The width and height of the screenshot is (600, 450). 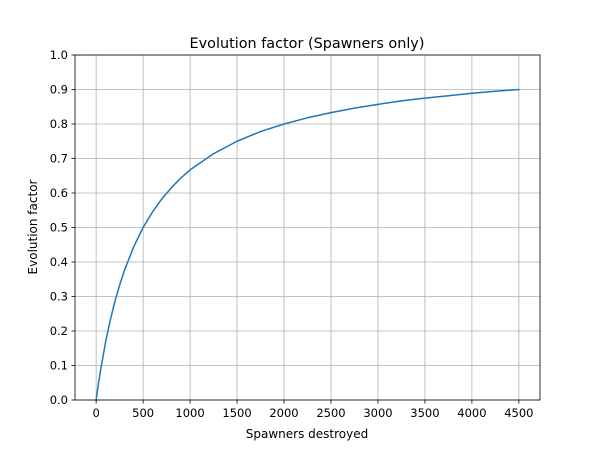 What do you see at coordinates (59, 366) in the screenshot?
I see `y-tick-label: 0.1` at bounding box center [59, 366].